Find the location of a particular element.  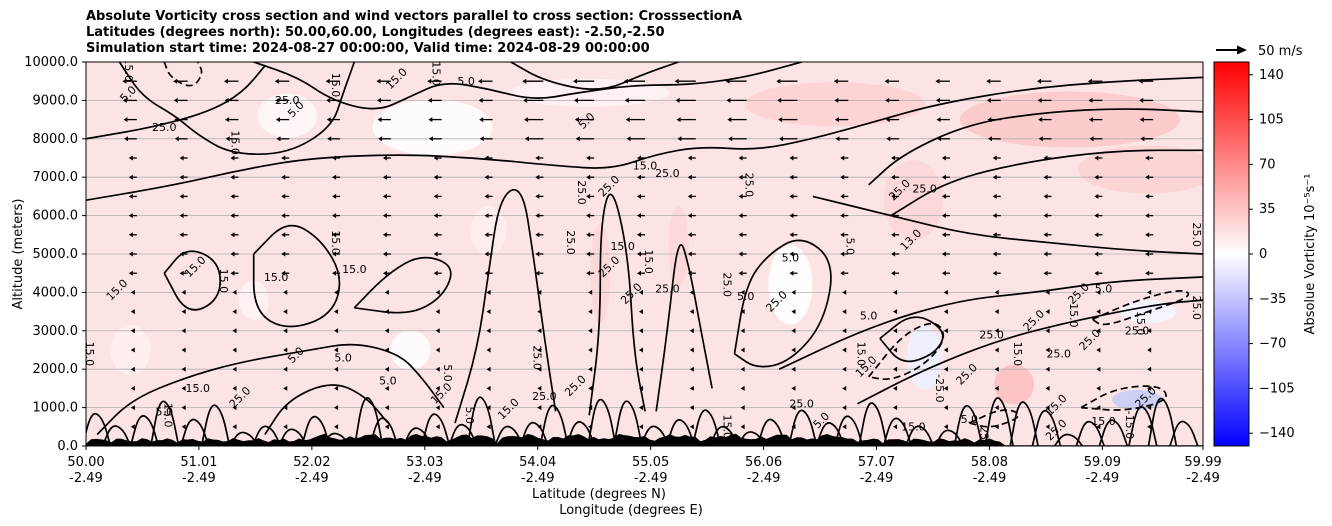

contour-label-71: 15.0 is located at coordinates (198, 388).